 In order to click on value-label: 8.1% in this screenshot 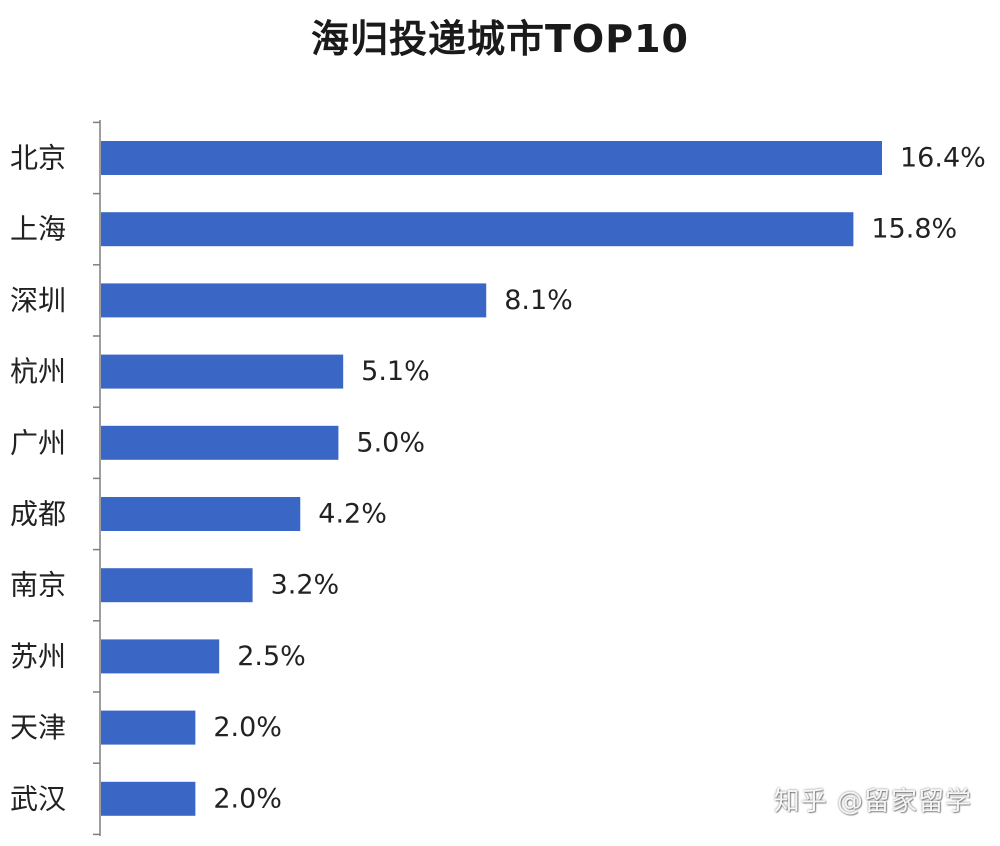, I will do `click(538, 300)`.